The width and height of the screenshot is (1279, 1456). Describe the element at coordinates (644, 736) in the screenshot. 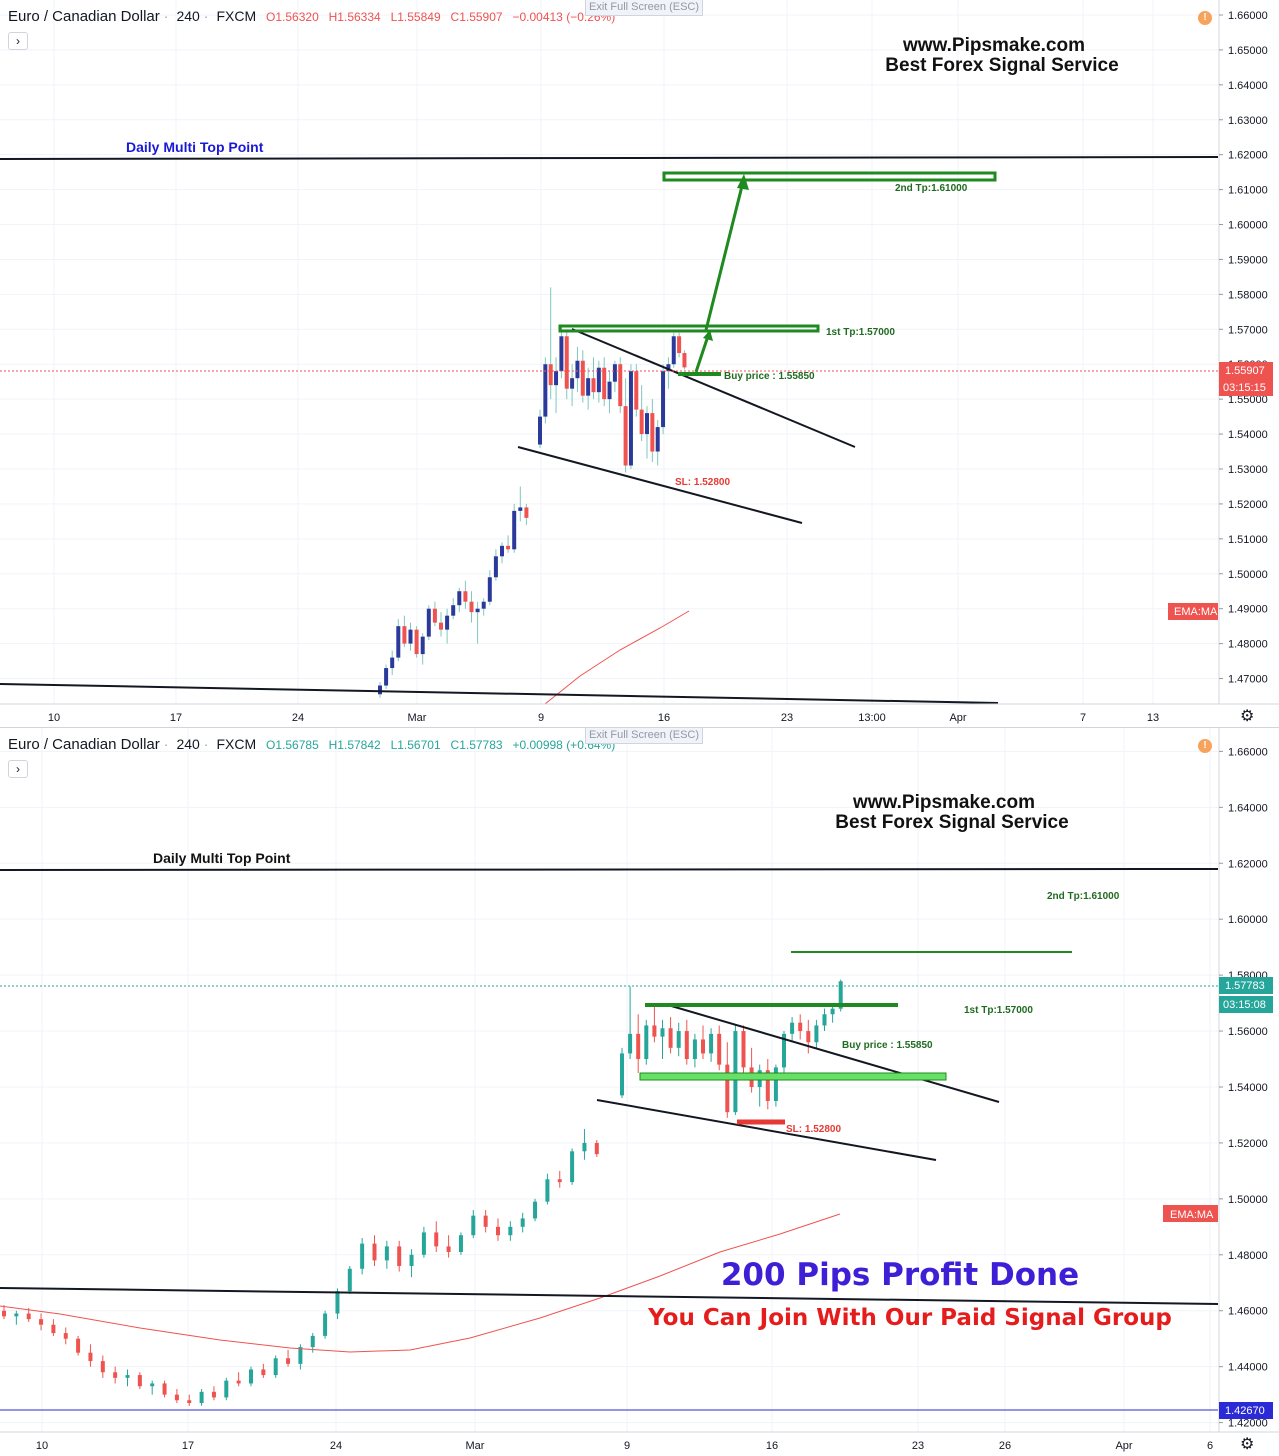

I see `exit-fullscreen-button: Exit Full Screen (ESC)` at that location.